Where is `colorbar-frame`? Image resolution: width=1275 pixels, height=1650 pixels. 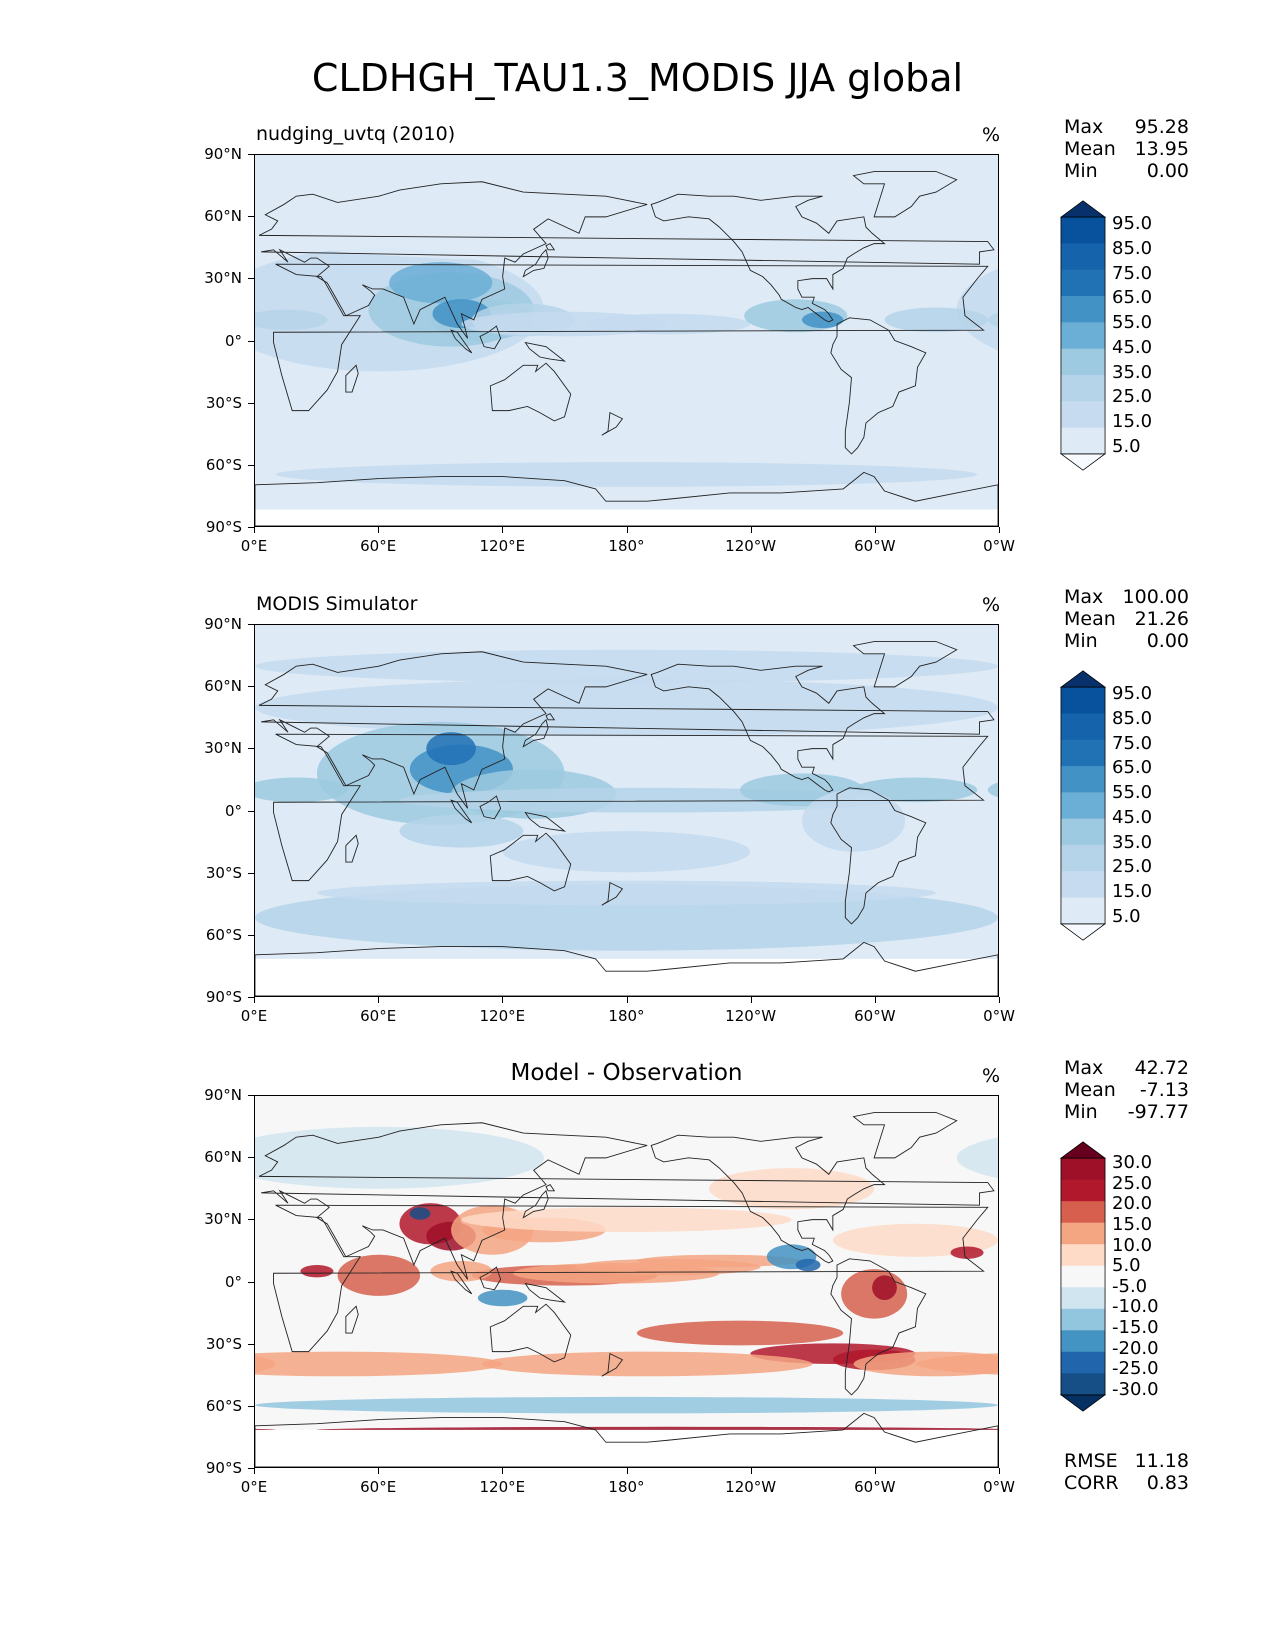 colorbar-frame is located at coordinates (1083, 805).